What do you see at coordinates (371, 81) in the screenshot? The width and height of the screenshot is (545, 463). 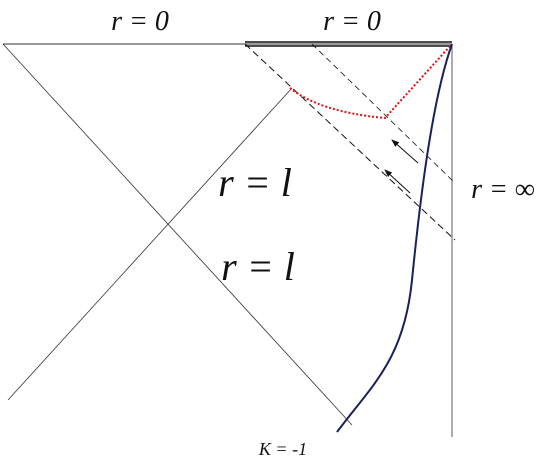 I see `red-dotted-curve` at bounding box center [371, 81].